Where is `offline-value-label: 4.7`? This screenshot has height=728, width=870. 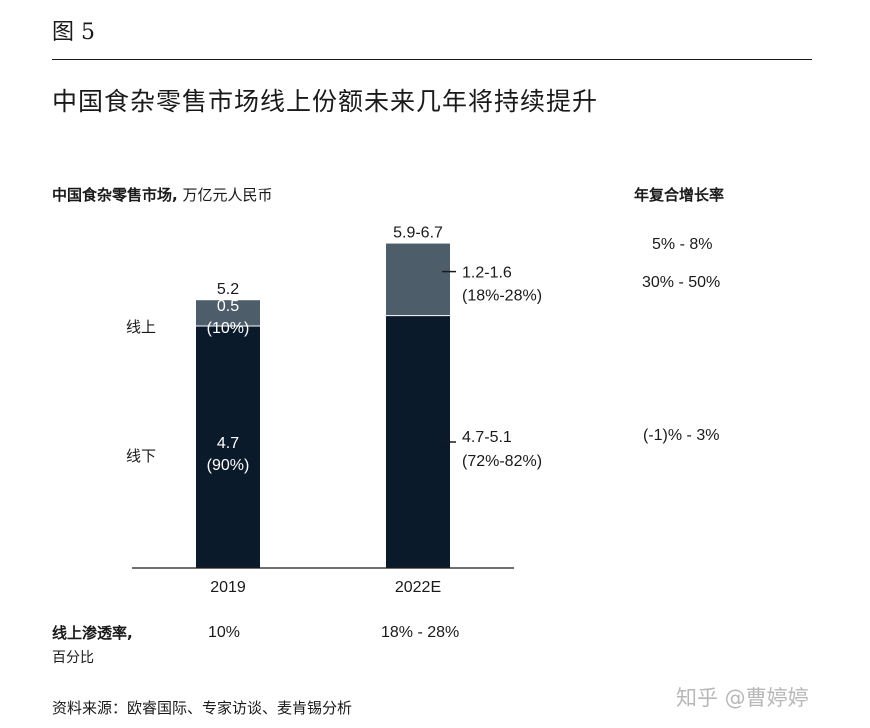
offline-value-label: 4.7 is located at coordinates (228, 443).